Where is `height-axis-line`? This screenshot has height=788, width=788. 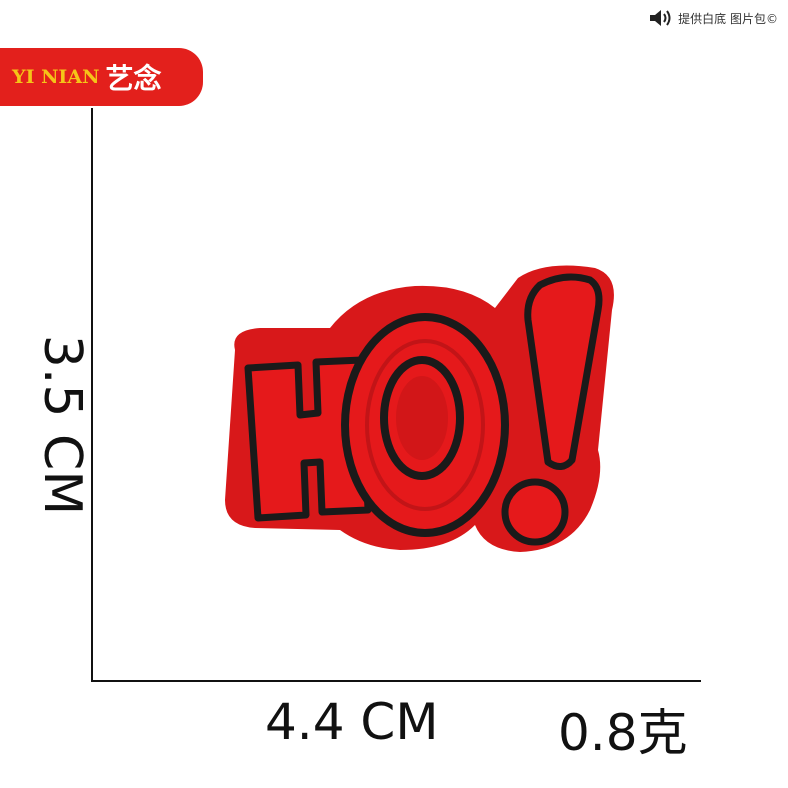
height-axis-line is located at coordinates (92, 395).